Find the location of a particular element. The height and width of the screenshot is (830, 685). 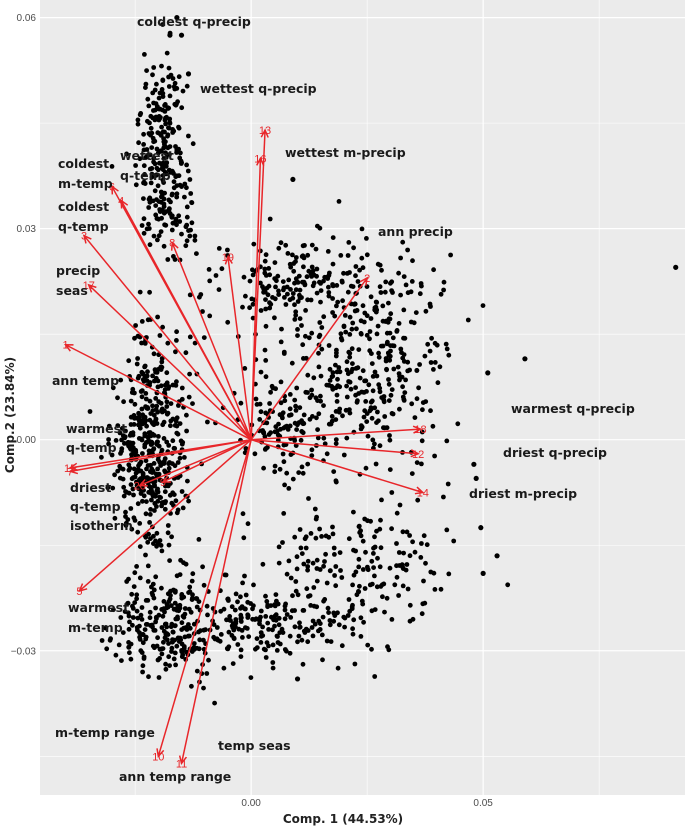

loading-arrow-3: 3 is located at coordinates (166, 336).